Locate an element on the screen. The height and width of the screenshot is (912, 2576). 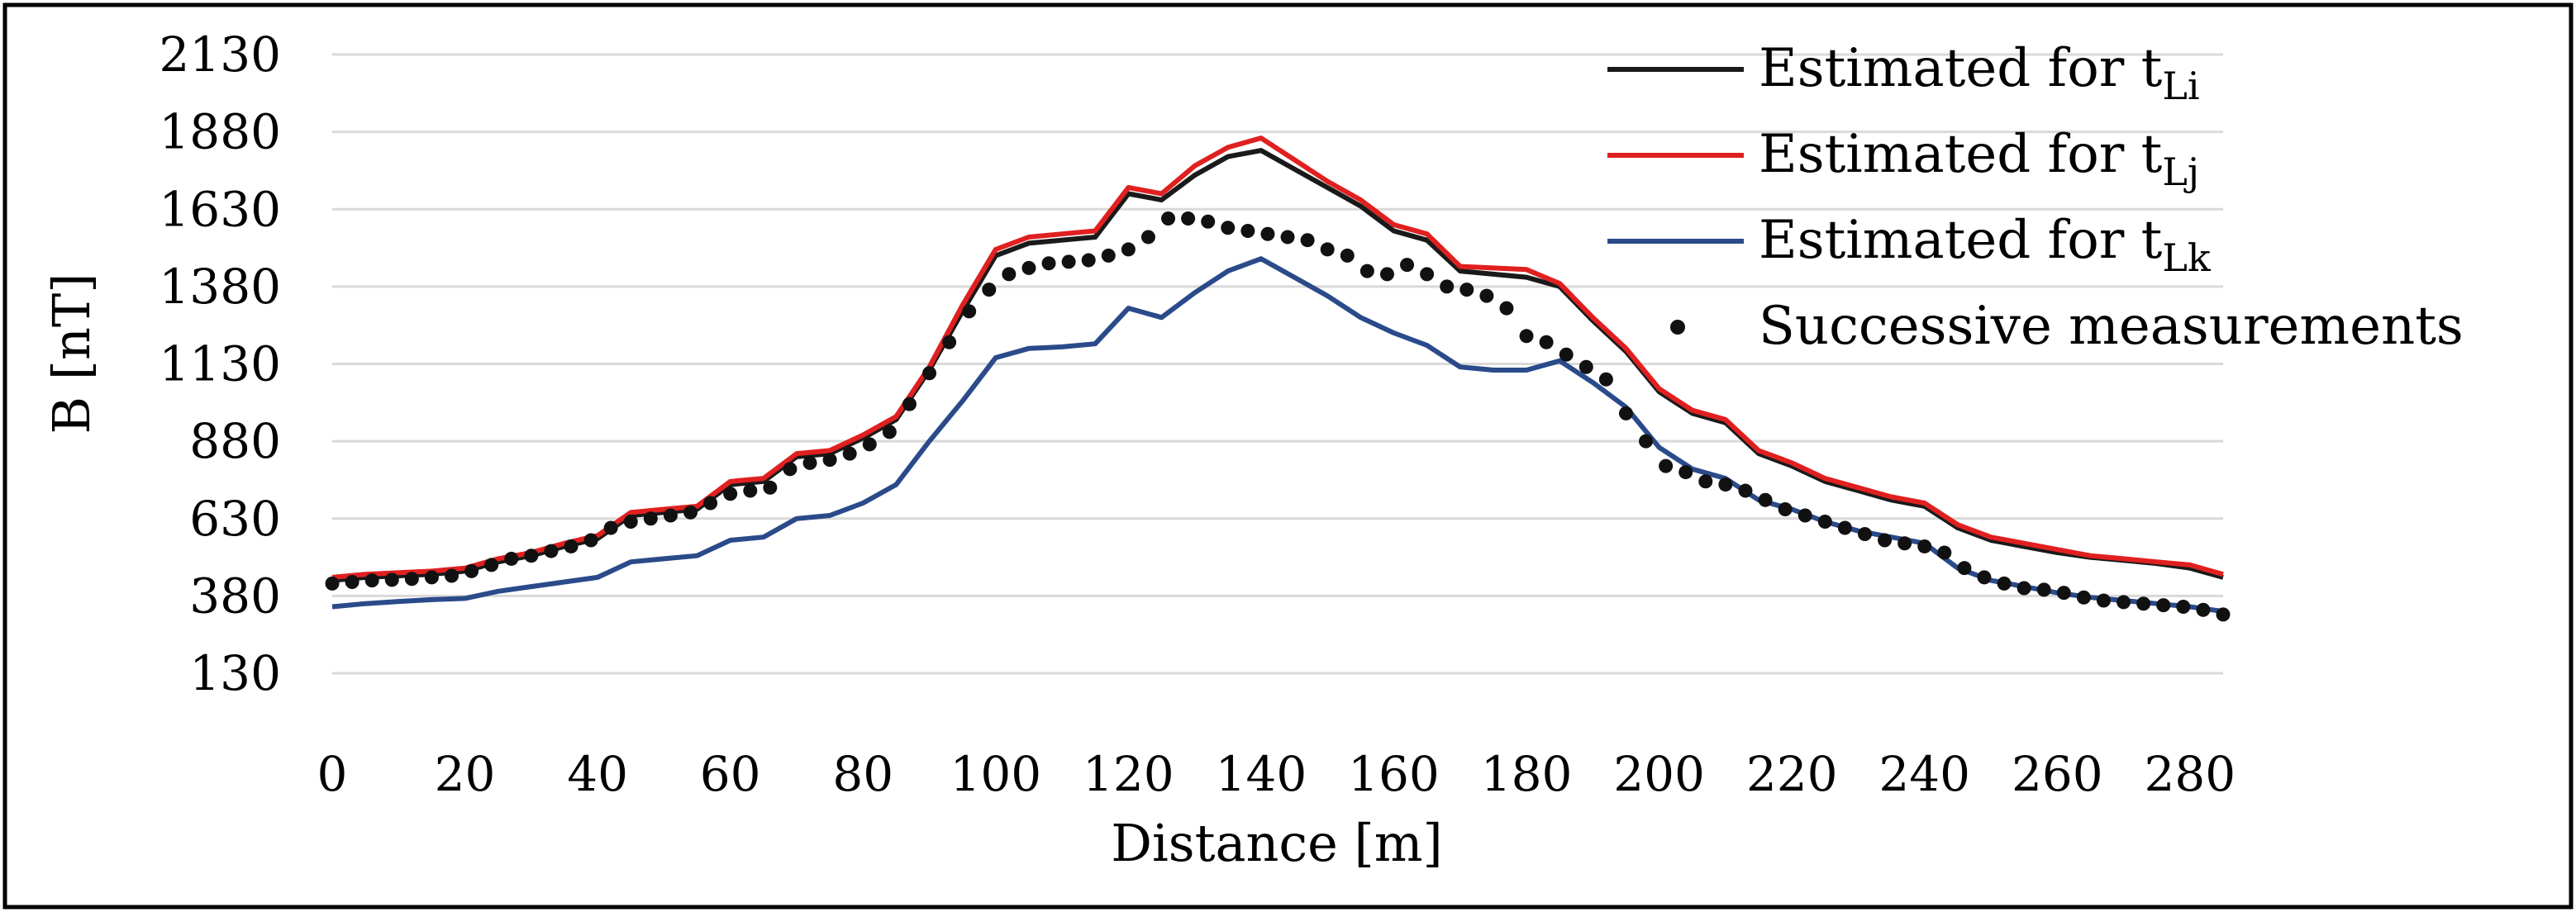
y-tick-label: 2130 is located at coordinates (220, 54).